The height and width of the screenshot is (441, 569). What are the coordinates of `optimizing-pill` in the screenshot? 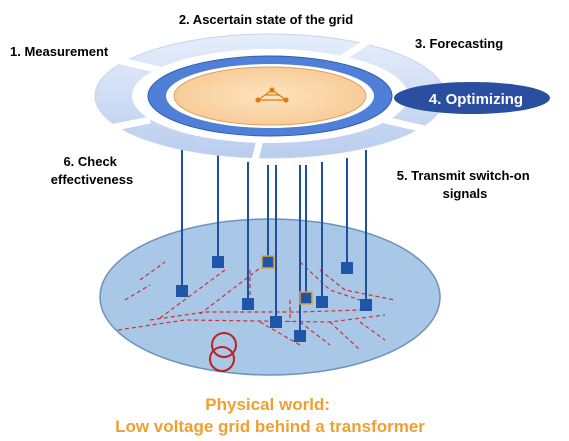 It's located at (472, 98).